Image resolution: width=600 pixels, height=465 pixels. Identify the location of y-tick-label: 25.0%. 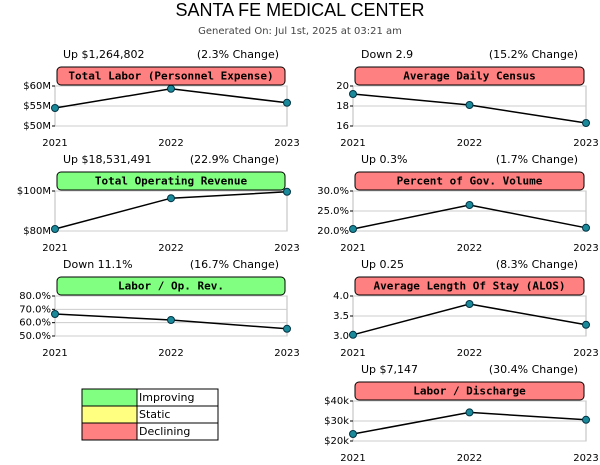
(333, 211).